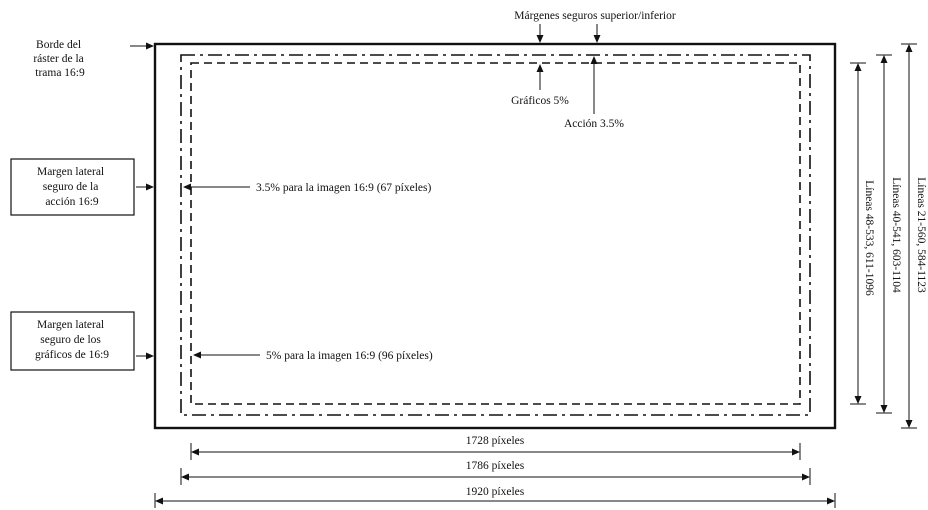 The image size is (928, 510). What do you see at coordinates (349, 356) in the screenshot?
I see `graphics-pct-label: 5% para la imagen 16:9 (96 píxeles)` at bounding box center [349, 356].